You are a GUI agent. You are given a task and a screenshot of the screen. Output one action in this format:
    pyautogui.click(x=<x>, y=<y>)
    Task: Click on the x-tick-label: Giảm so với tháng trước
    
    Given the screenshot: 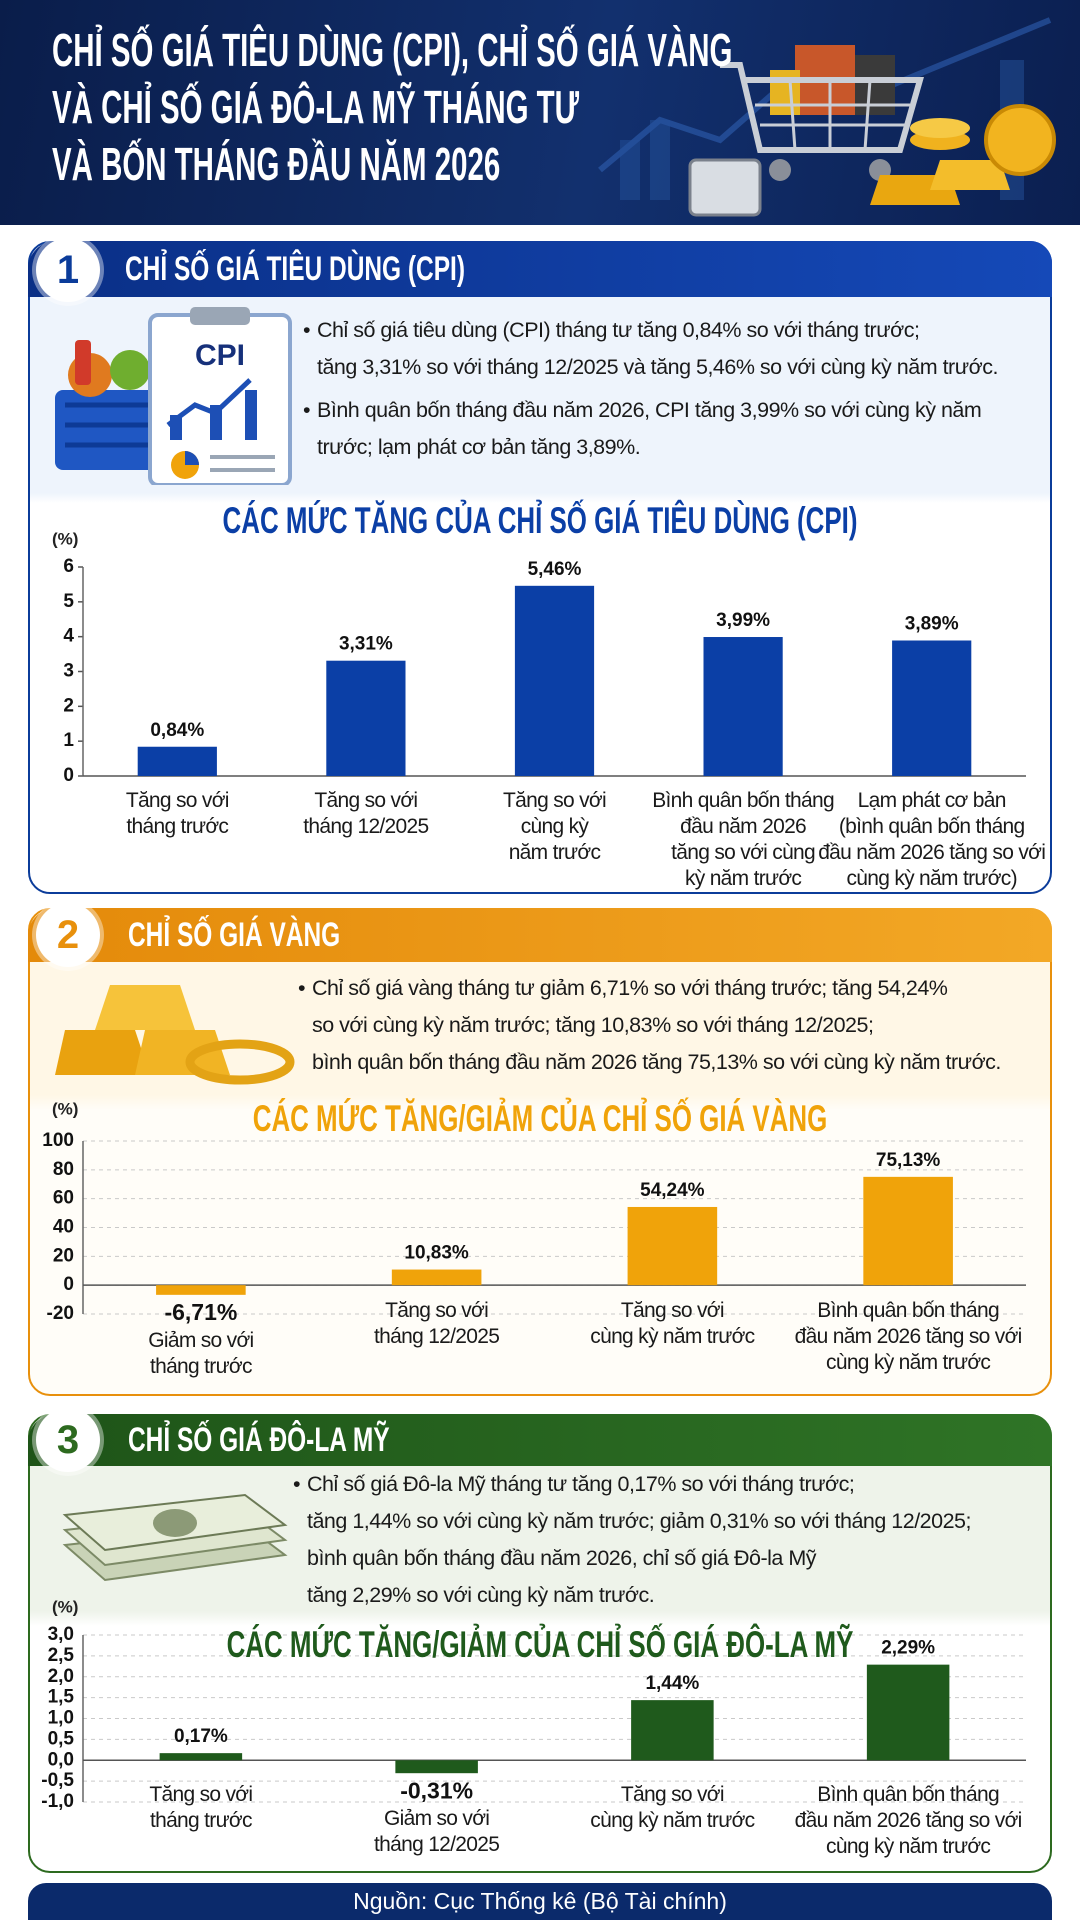 What is the action you would take?
    pyautogui.click(x=201, y=1353)
    